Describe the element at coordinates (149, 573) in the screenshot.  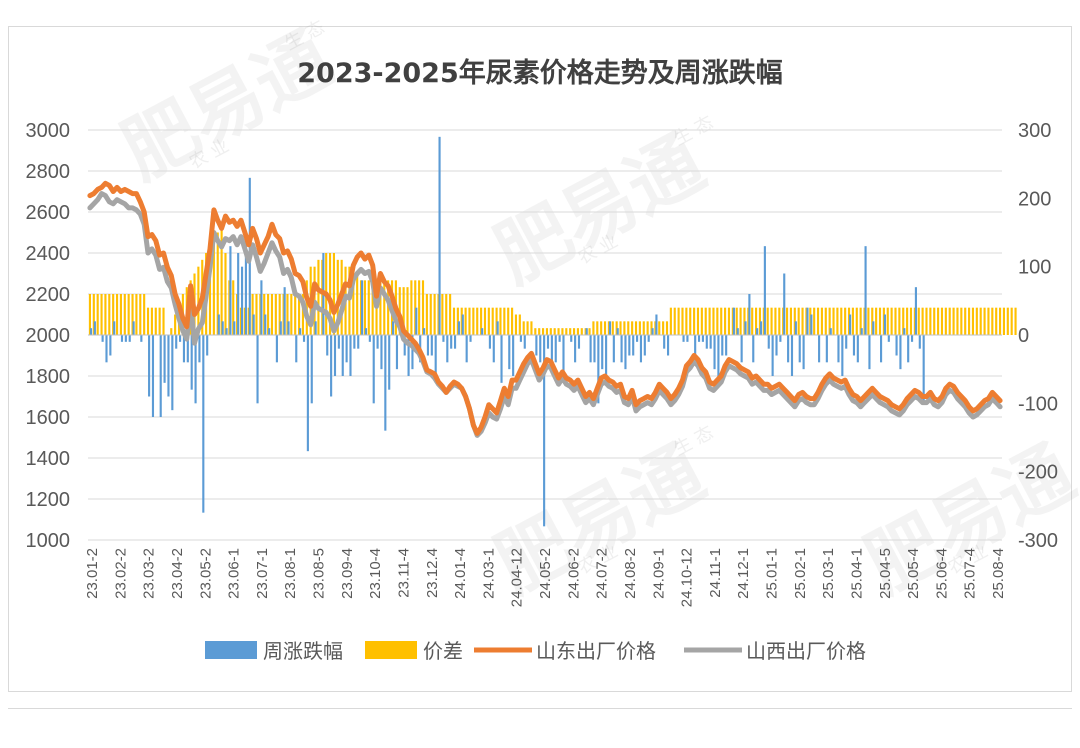
I see `x-tick-label: 23.03-2` at that location.